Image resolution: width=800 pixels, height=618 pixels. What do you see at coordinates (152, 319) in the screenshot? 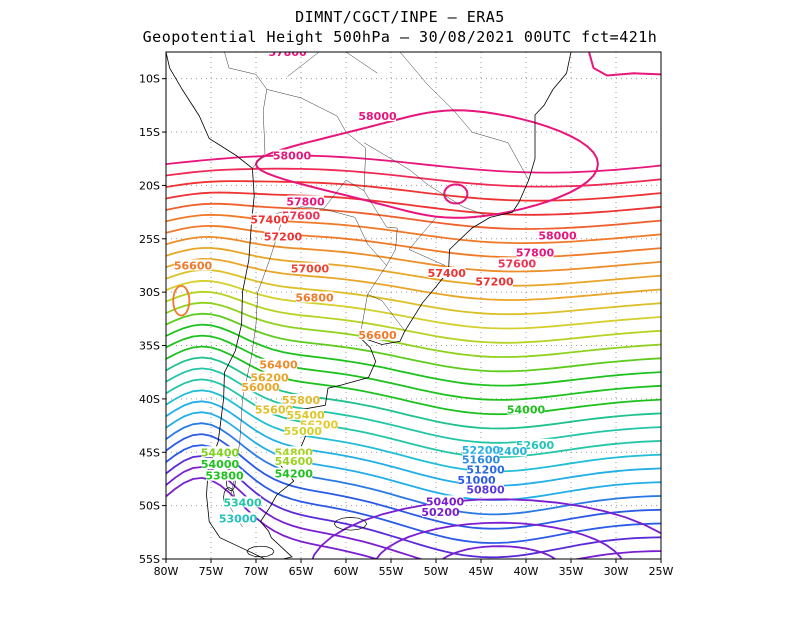
I see `latitude-ticks: 10S 15S 20S 25S 30S 35S 40S 45S 50S 55S` at bounding box center [152, 319].